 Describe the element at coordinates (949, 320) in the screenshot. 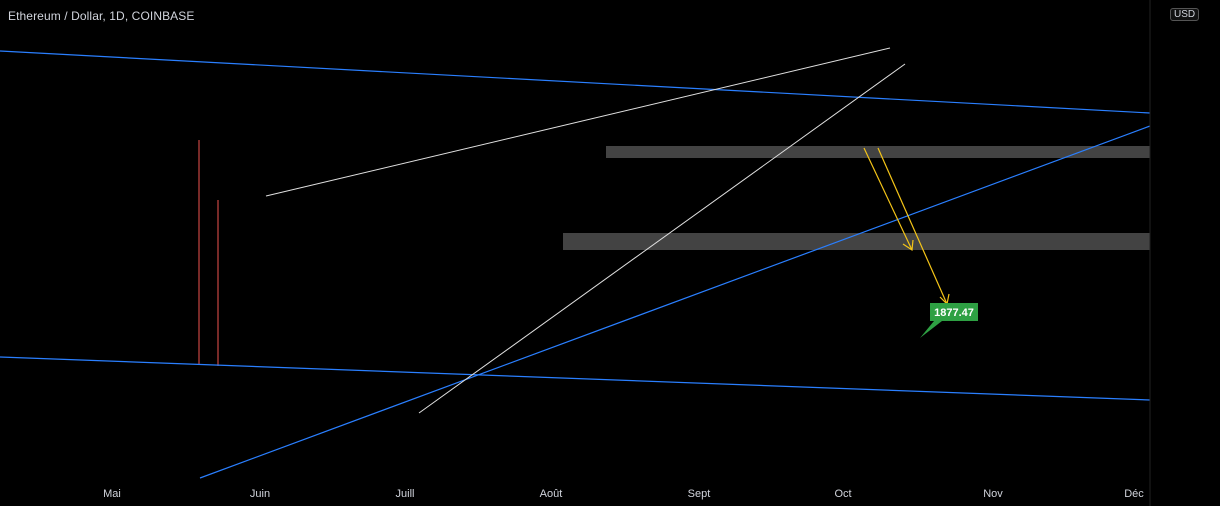

I see `target-callout` at that location.